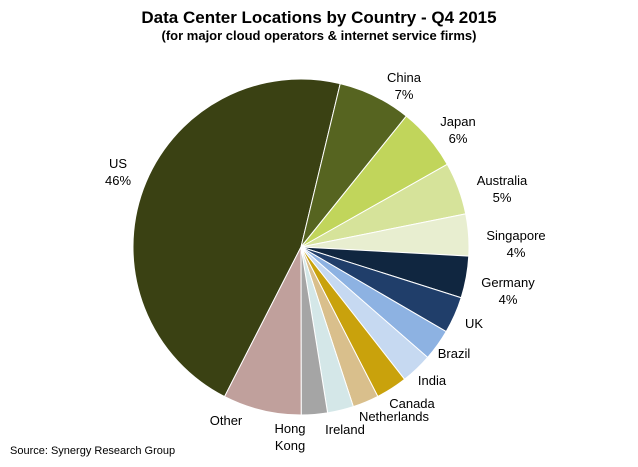 This screenshot has width=638, height=467. I want to click on slice-label-brazil: Brazil, so click(454, 353).